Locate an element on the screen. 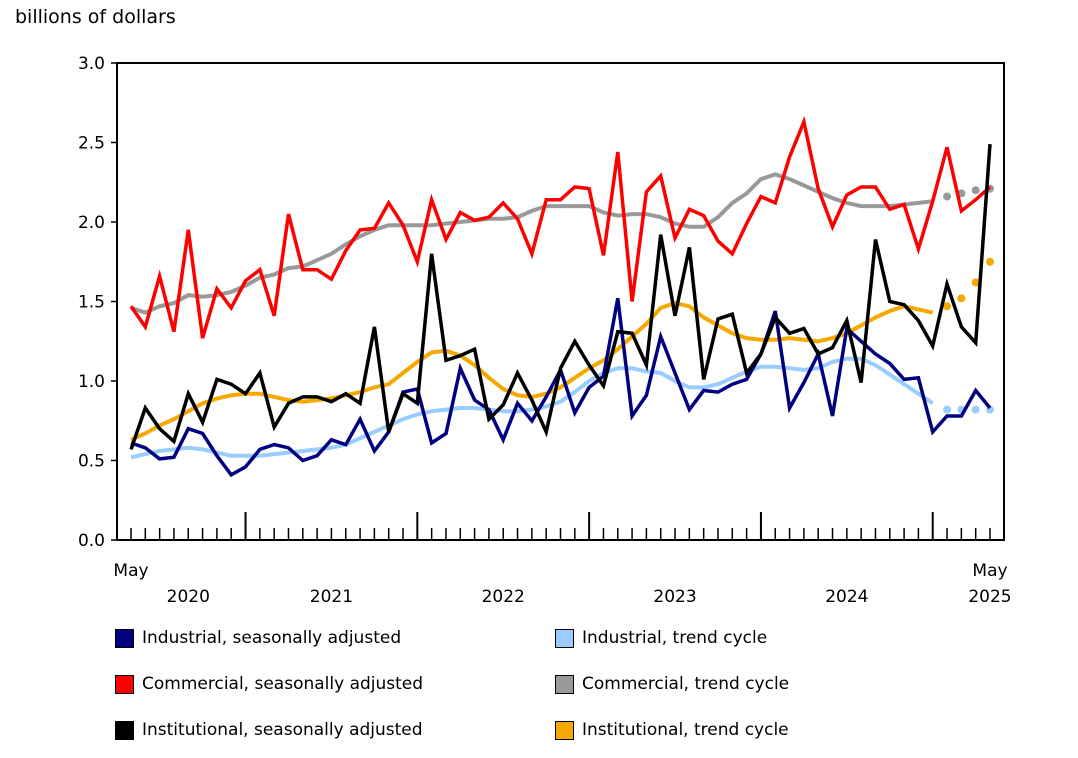 This screenshot has height=758, width=1078. x-label-year: 2025 is located at coordinates (989, 597).